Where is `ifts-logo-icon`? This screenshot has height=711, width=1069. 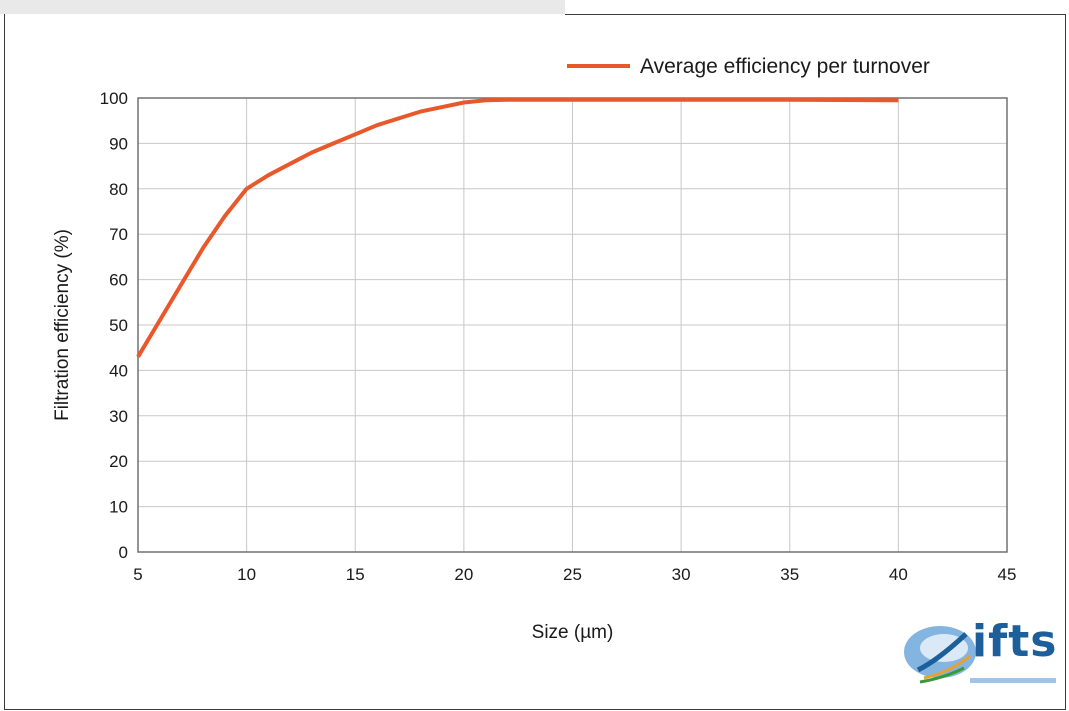 ifts-logo-icon is located at coordinates (980, 655).